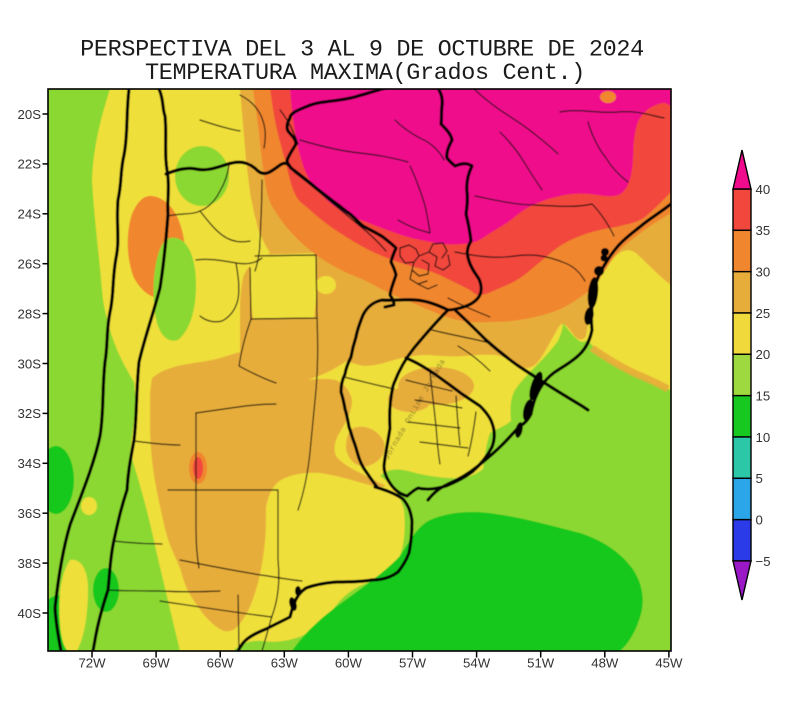 The image size is (800, 708). I want to click on svg-text: 69W, so click(157, 663).